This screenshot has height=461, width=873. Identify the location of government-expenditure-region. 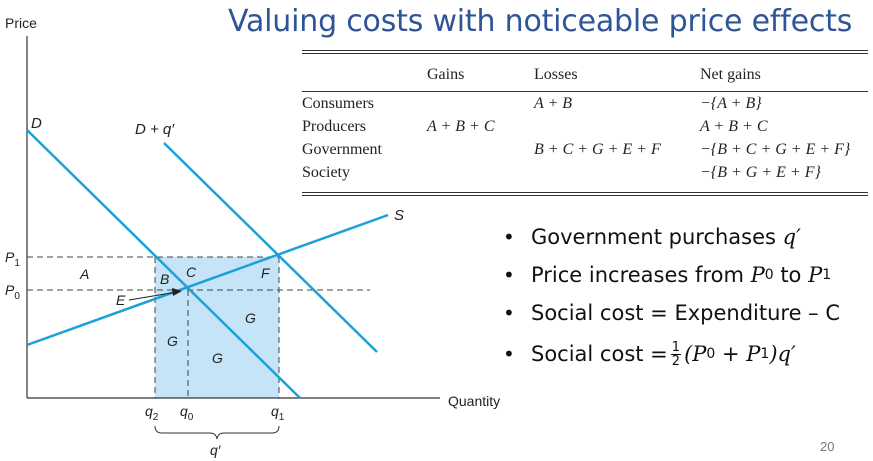
(217, 327).